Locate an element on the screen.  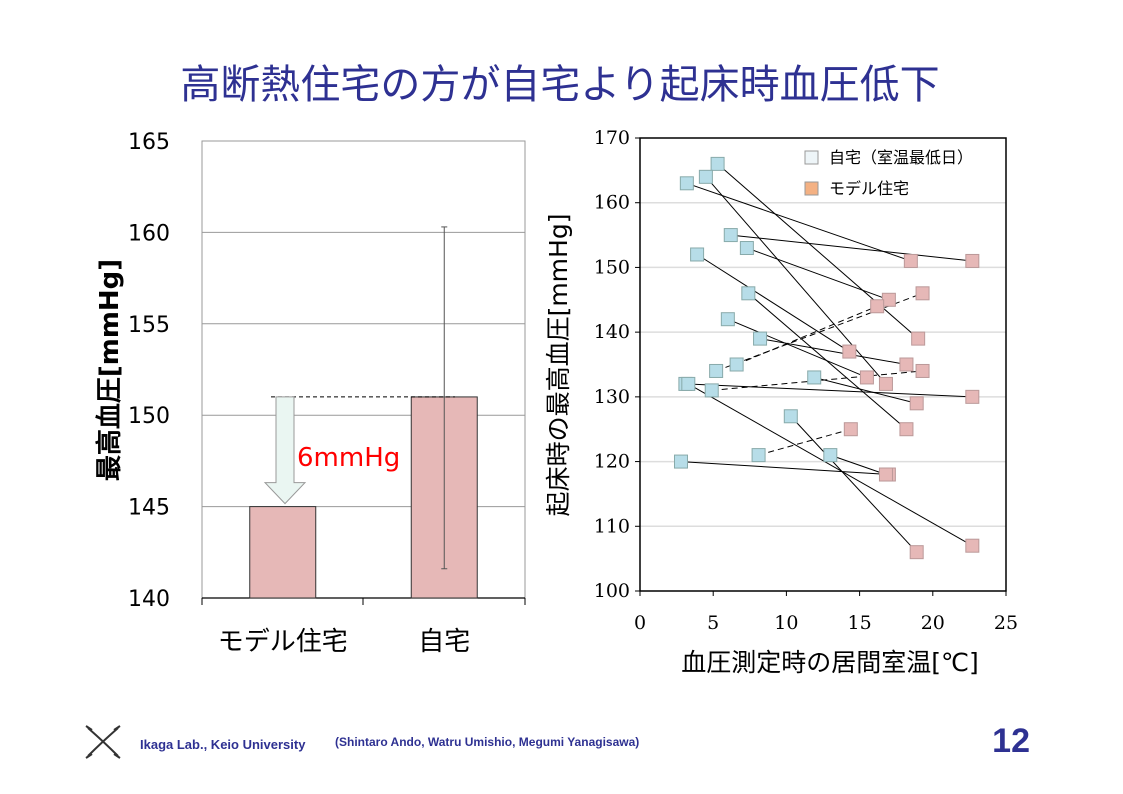
scatter-y-tick-label: 160 is located at coordinates (612, 203).